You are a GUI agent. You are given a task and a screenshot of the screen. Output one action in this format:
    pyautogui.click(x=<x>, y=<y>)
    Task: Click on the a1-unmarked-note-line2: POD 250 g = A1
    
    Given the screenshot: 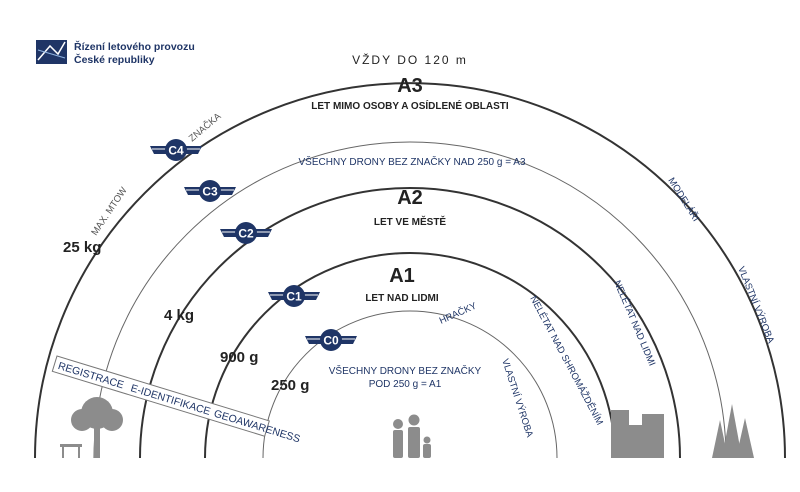 What is the action you would take?
    pyautogui.click(x=405, y=384)
    